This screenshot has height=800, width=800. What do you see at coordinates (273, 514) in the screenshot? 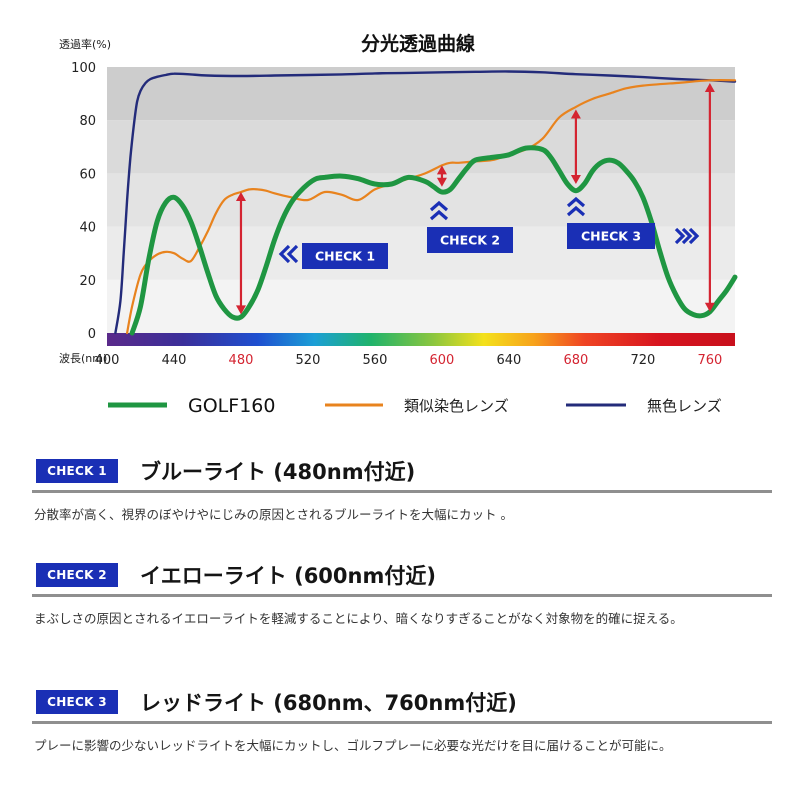
I see `check-1-description: 分散率が高く、視界のぼやけやにじみの原因とされるブルーライトを大幅にカット 。` at bounding box center [273, 514].